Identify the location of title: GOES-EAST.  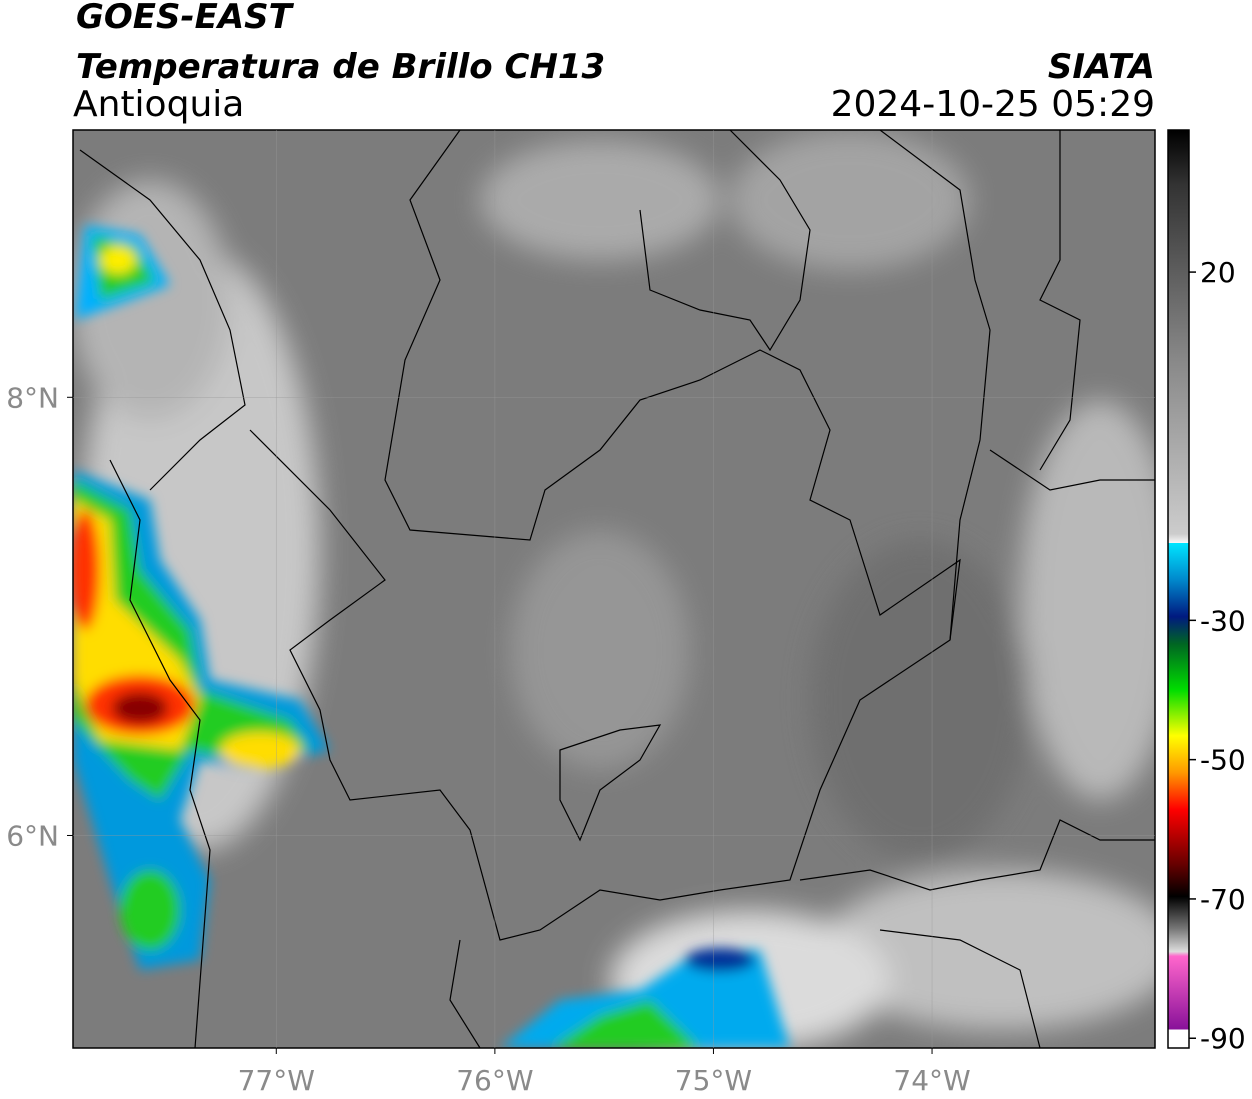
(185, 18).